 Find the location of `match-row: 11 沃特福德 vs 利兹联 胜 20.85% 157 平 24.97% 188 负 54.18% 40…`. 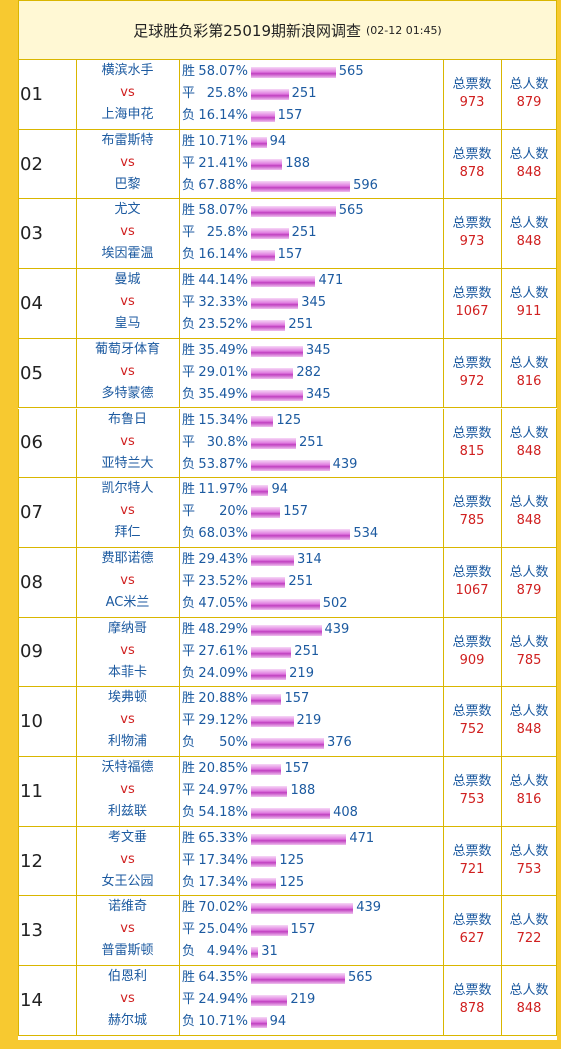

match-row: 11 沃特福德 vs 利兹联 胜 20.85% 157 平 24.97% 188 负 54.18% 40… is located at coordinates (287, 792).